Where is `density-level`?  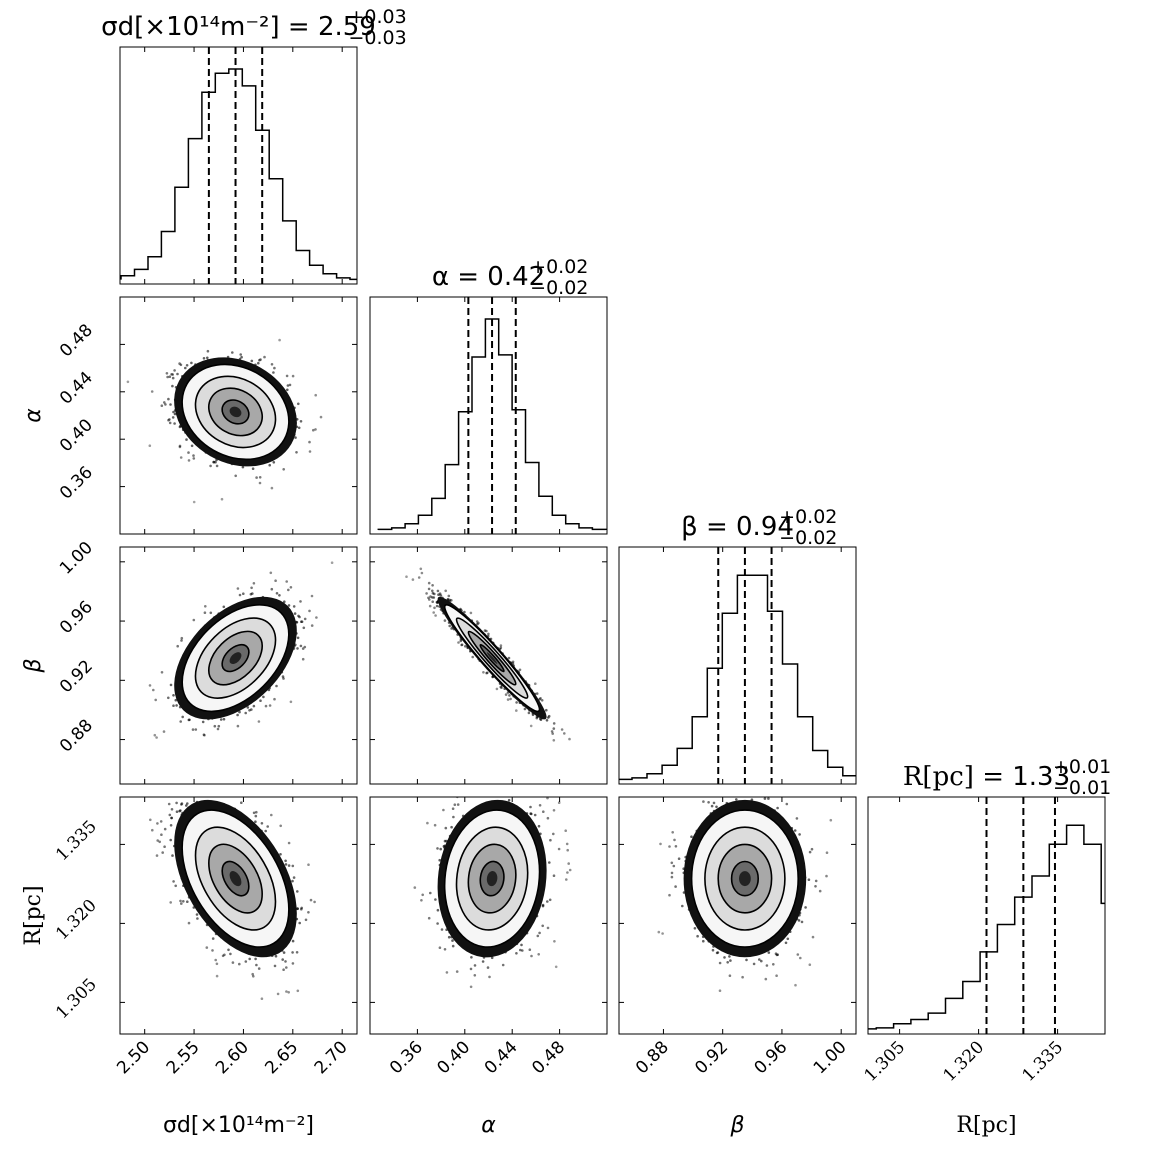
density-level is located at coordinates (235, 879).